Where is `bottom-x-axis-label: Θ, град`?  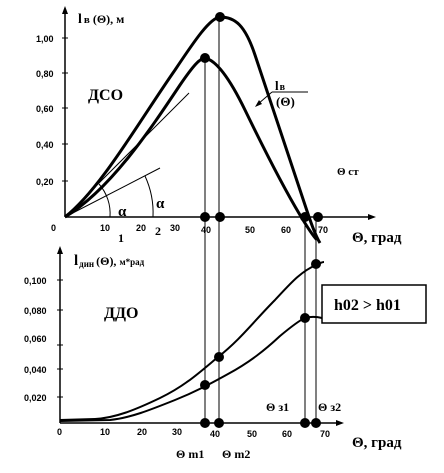 bottom-x-axis-label: Θ, град is located at coordinates (377, 443).